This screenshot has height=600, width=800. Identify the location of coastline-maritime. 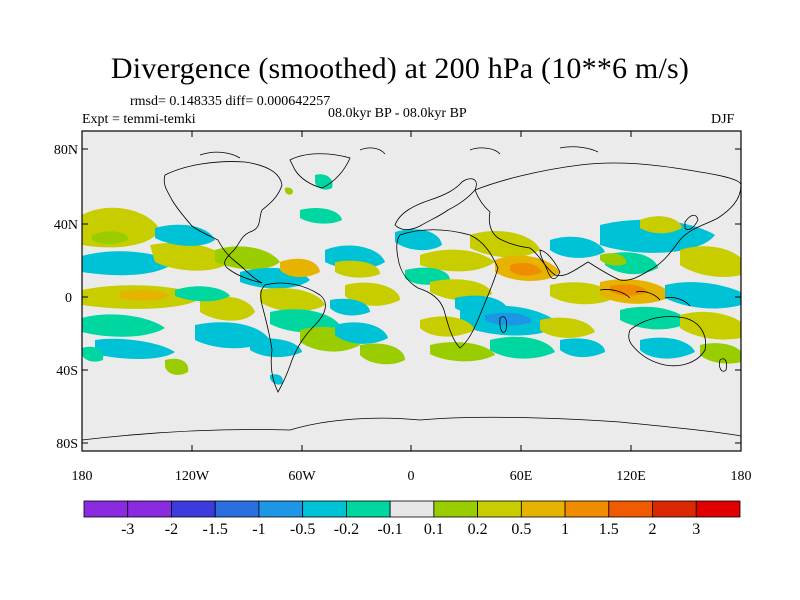
(645, 298).